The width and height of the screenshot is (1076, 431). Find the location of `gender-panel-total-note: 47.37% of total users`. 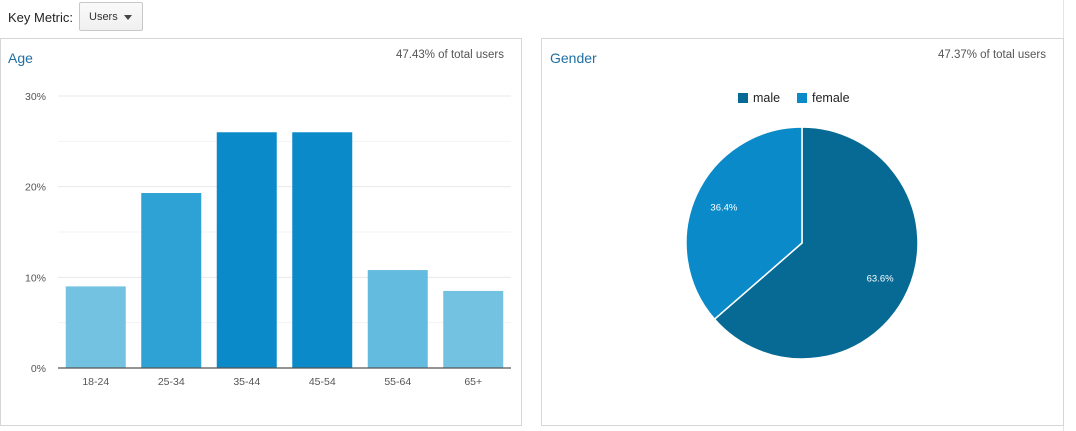

gender-panel-total-note: 47.37% of total users is located at coordinates (991, 55).